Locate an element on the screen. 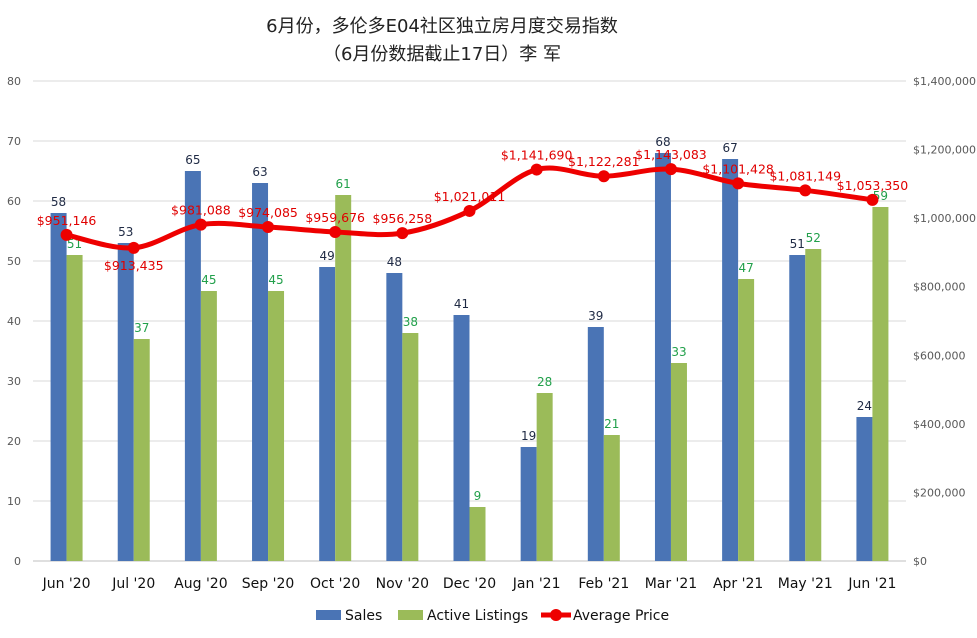 Image resolution: width=977 pixels, height=638 pixels. data-label-active-listings: 61 is located at coordinates (343, 184).